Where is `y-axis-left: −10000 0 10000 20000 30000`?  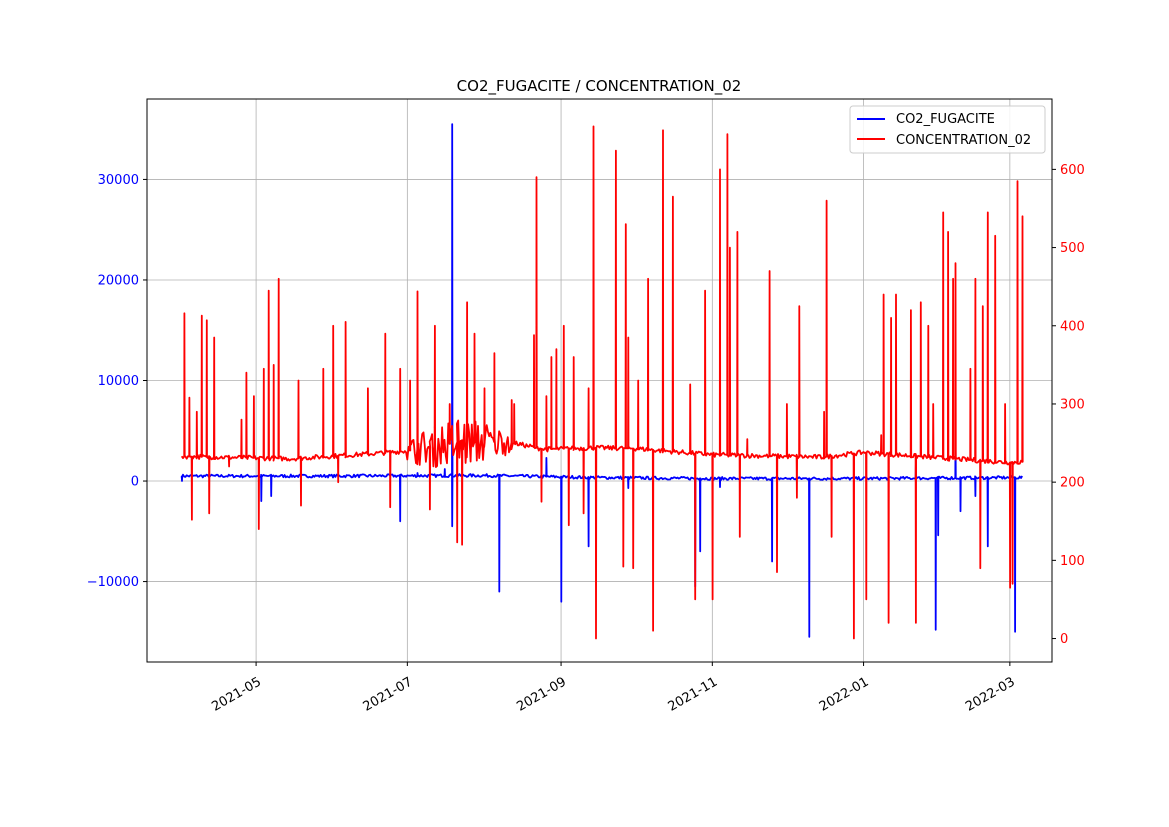 y-axis-left: −10000 0 10000 20000 30000 is located at coordinates (117, 381).